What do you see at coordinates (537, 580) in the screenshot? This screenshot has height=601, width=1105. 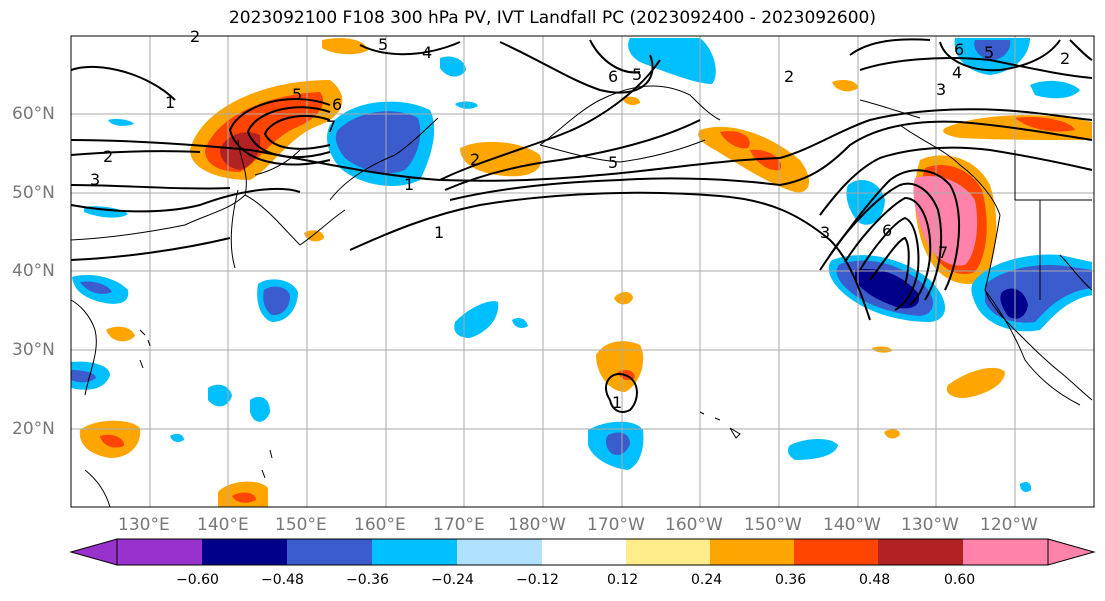 I see `colorbar-tick-label: −0.12` at bounding box center [537, 580].